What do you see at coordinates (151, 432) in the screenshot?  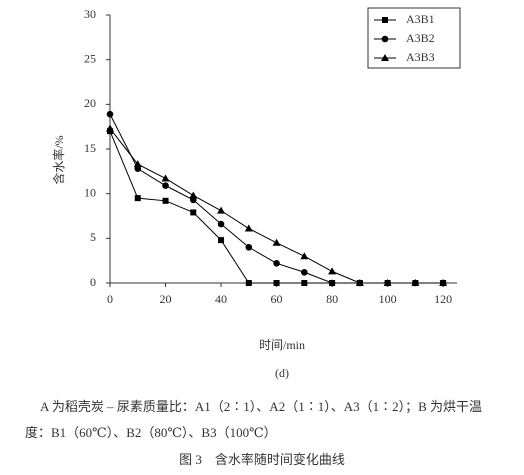 I see `note-line: 度：B1（60℃）、B2（80℃）、B3（100℃）` at bounding box center [151, 432].